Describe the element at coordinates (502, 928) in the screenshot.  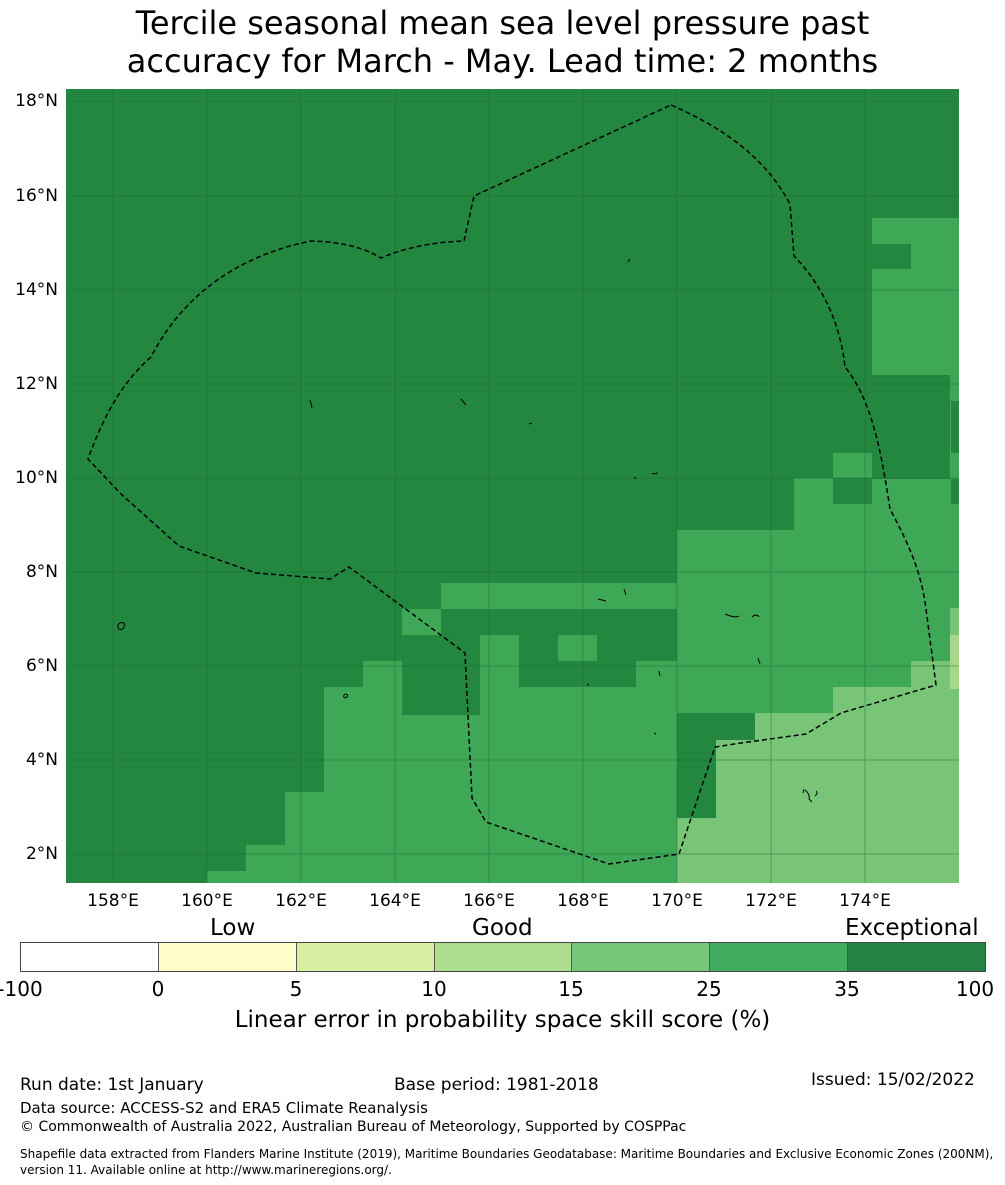
I see `colorbar-word-good: Good` at that location.